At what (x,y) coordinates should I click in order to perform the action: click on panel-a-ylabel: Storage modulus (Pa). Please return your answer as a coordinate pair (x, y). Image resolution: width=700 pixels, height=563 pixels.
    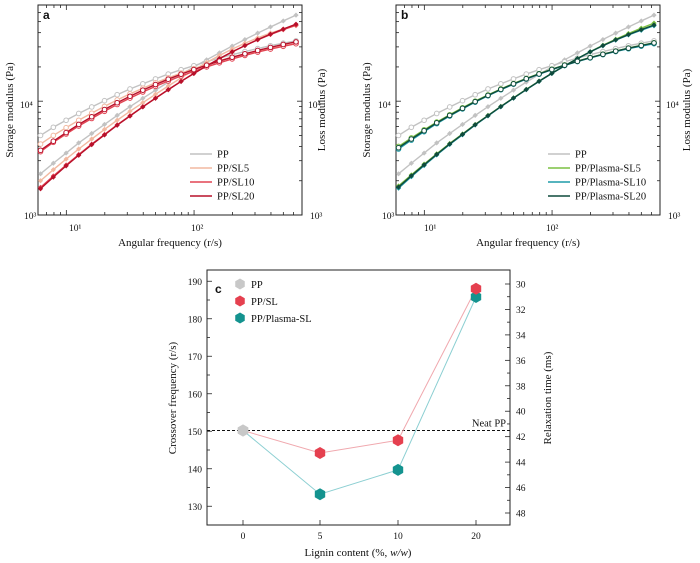
    Looking at the image, I should click on (10, 110).